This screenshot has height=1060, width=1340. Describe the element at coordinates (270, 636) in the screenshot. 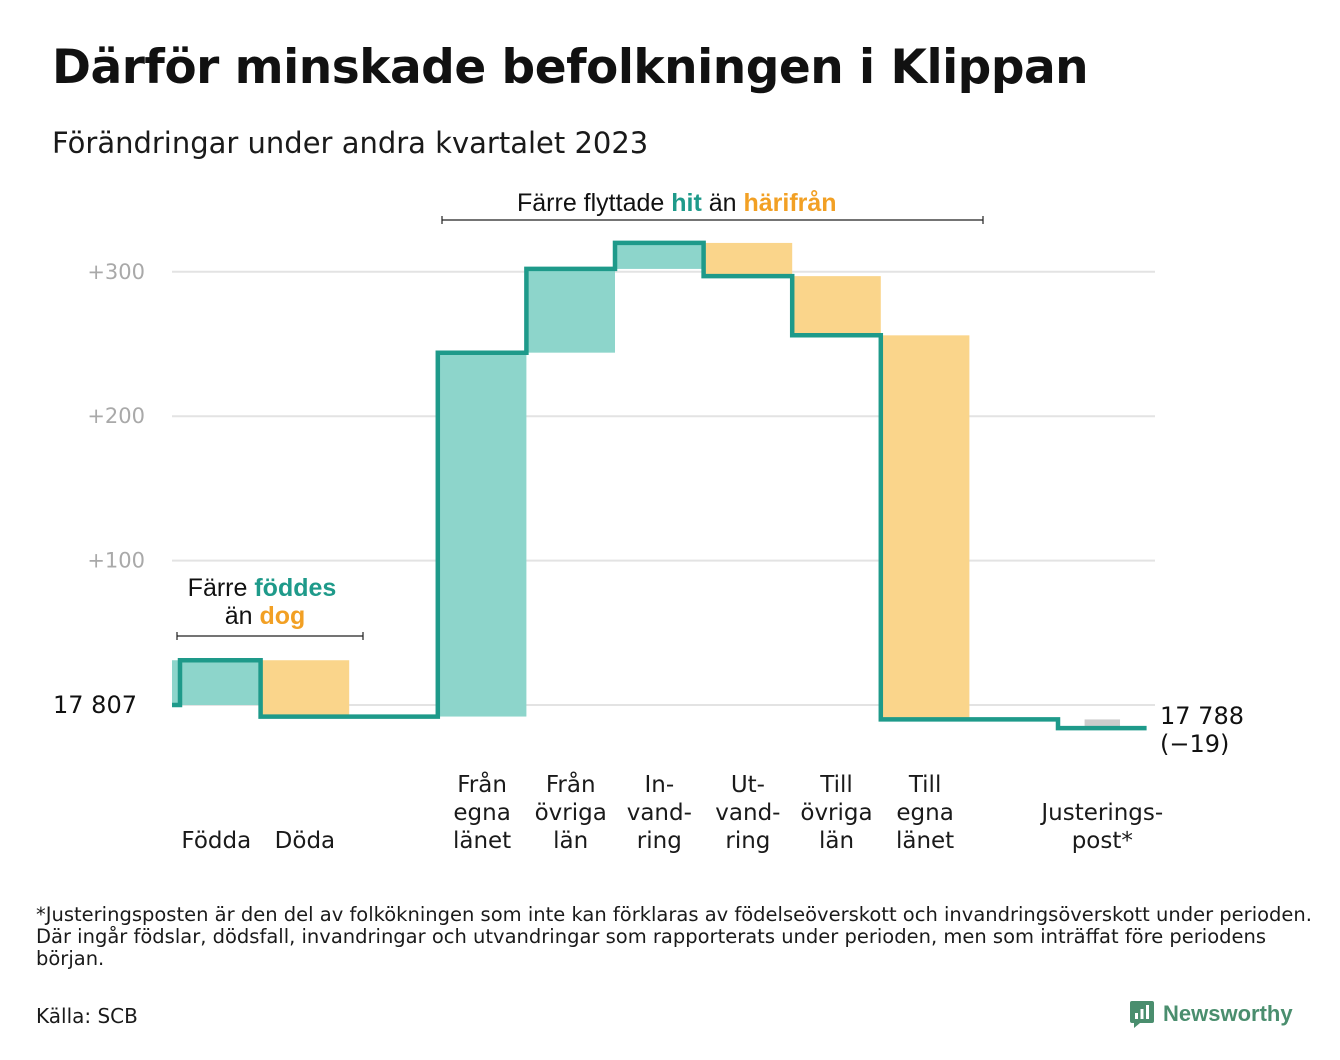

I see `births-bracket` at that location.